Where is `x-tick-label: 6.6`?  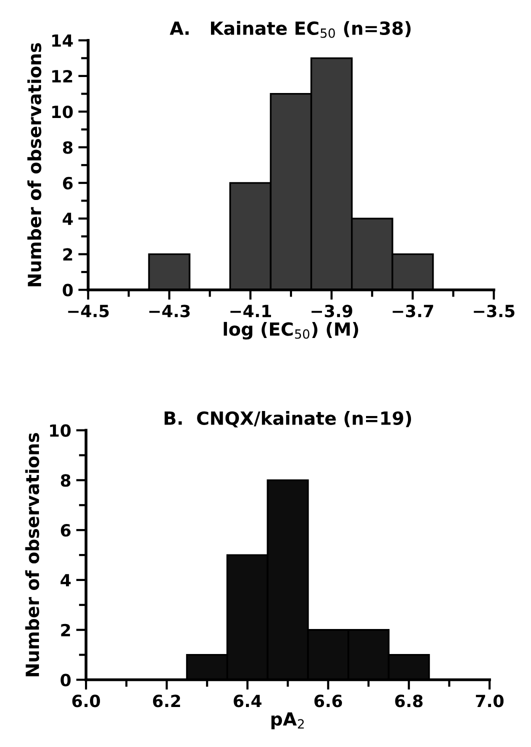 x-tick-label: 6.6 is located at coordinates (328, 701).